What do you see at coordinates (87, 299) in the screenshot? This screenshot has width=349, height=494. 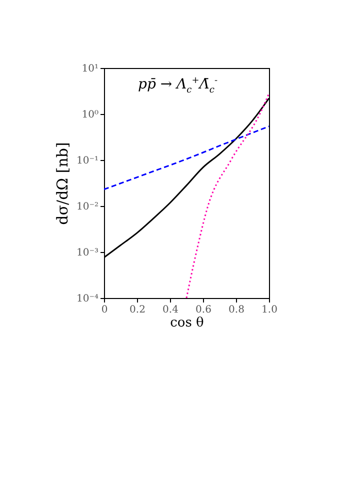 I see `y-tick-label: 10⁻⁴` at bounding box center [87, 299].